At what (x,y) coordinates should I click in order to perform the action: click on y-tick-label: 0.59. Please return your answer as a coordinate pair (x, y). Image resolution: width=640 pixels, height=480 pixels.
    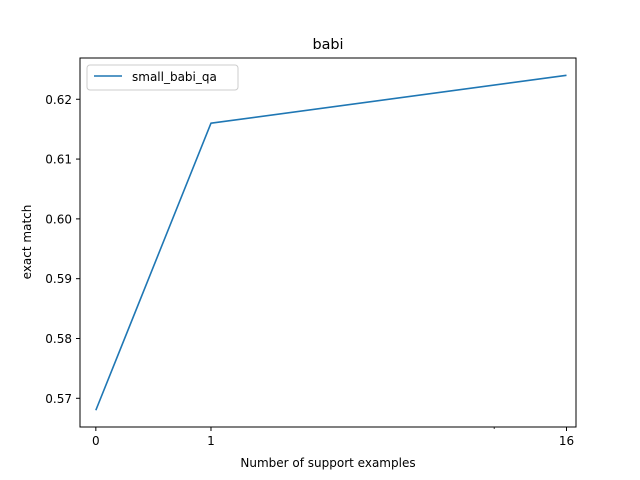
    Looking at the image, I should click on (58, 279).